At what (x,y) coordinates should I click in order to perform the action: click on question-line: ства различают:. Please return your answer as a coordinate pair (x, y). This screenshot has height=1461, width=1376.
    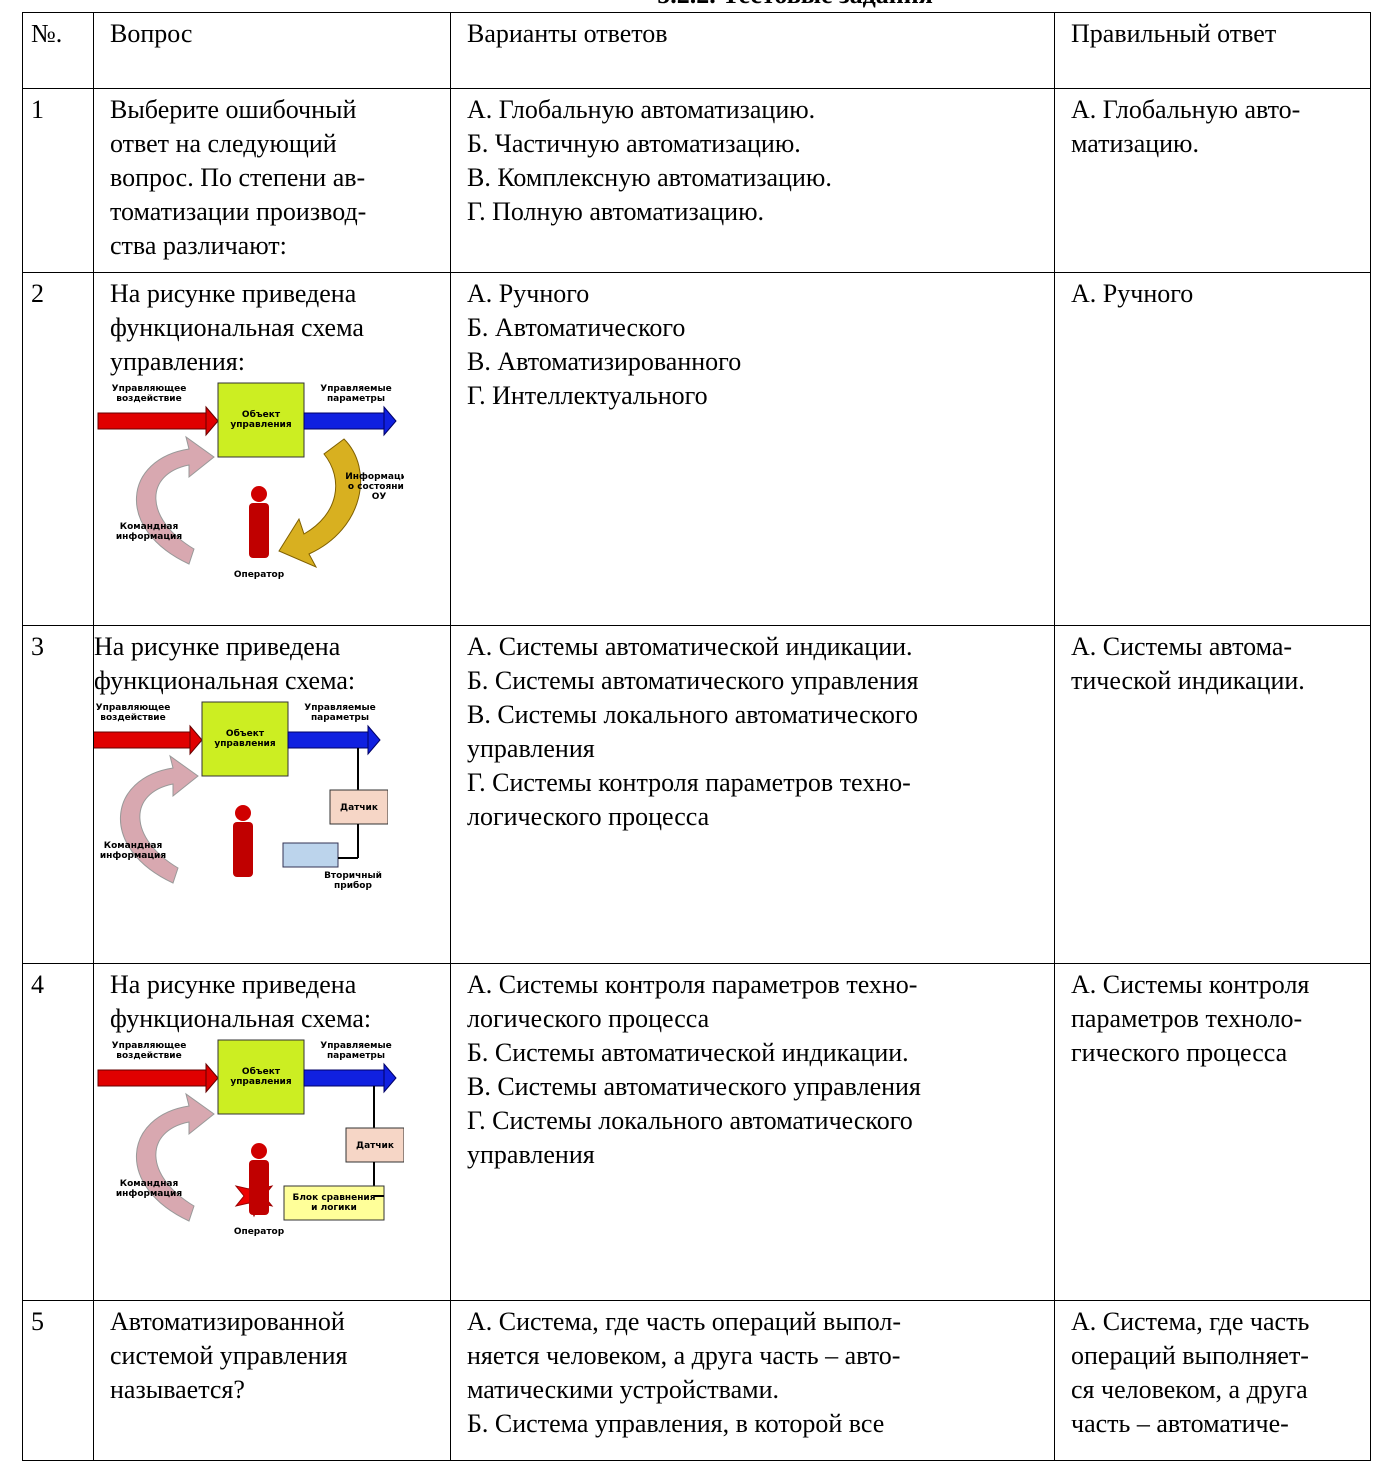
    Looking at the image, I should click on (198, 245).